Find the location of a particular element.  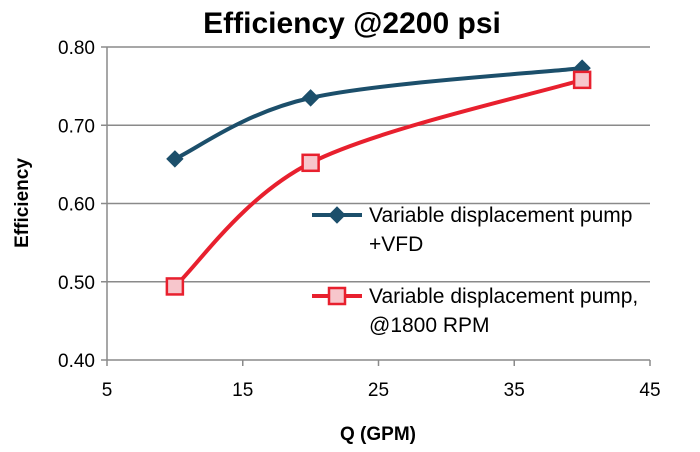

y-tick-label: 0.70 is located at coordinates (76, 126).